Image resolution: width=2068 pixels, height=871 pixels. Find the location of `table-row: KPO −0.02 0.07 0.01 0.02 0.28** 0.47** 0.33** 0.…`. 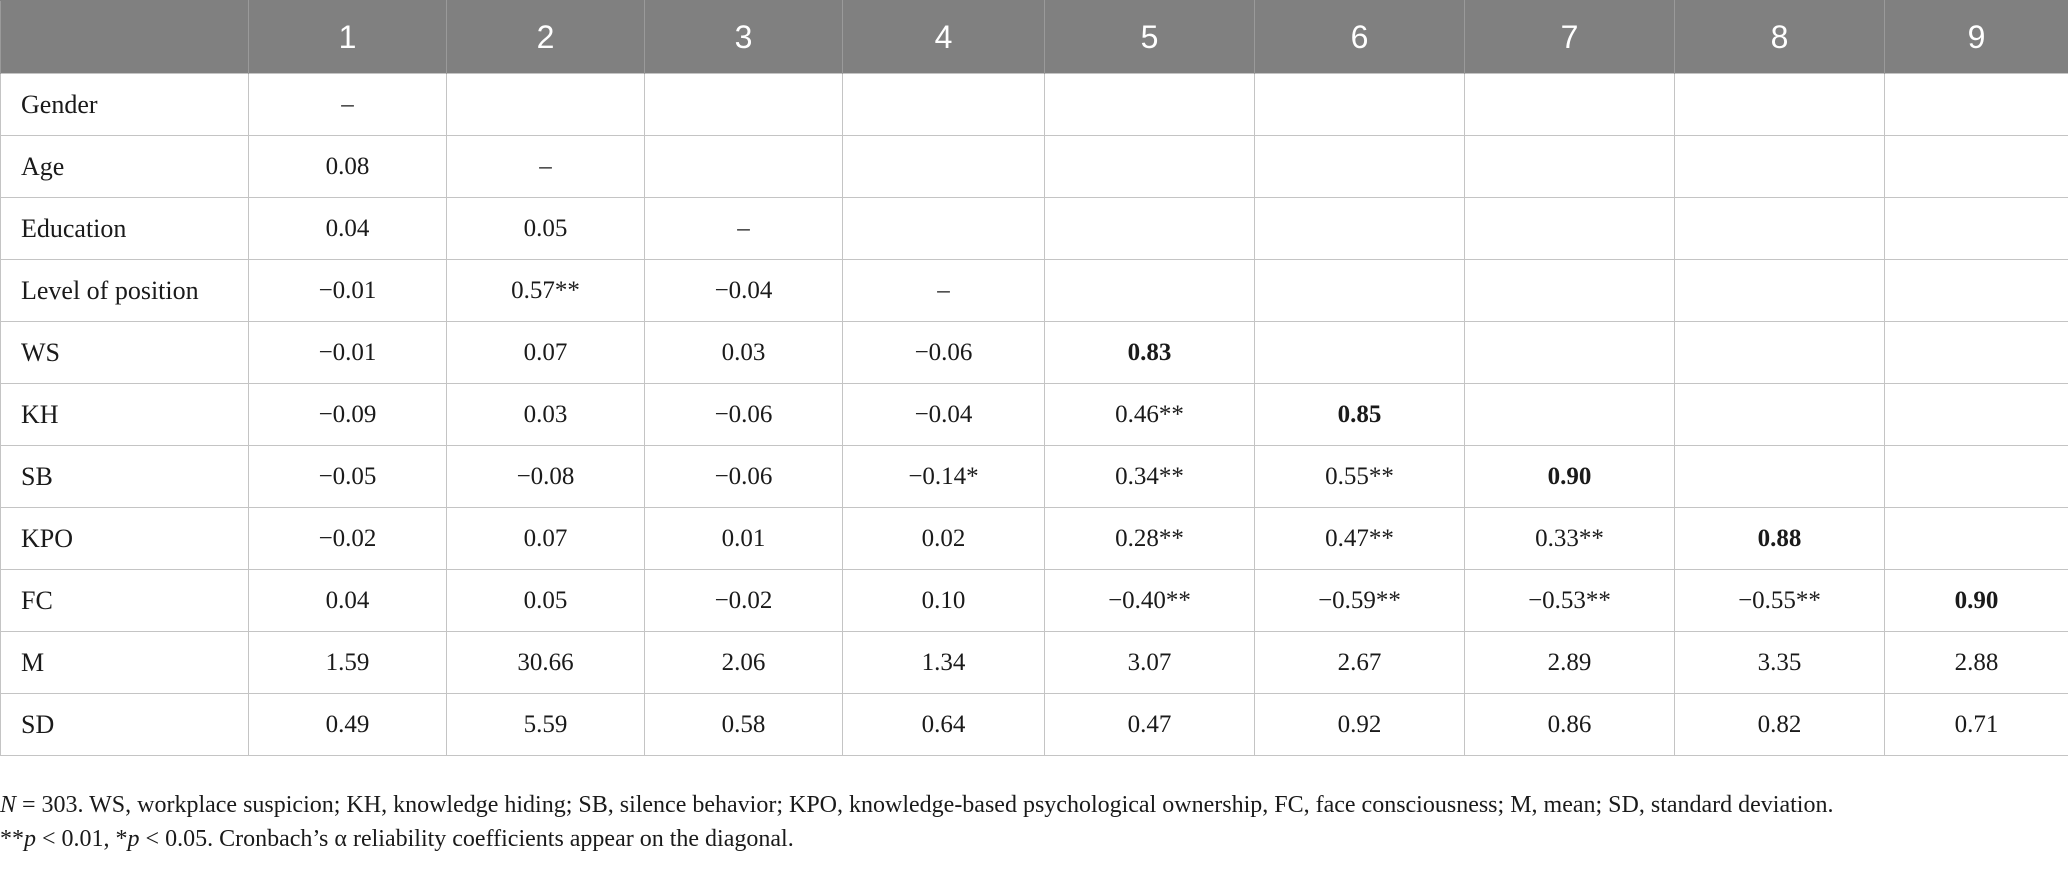

table-row: KPO −0.02 0.07 0.01 0.02 0.28** 0.47** 0.33** 0.… is located at coordinates (1034, 538).